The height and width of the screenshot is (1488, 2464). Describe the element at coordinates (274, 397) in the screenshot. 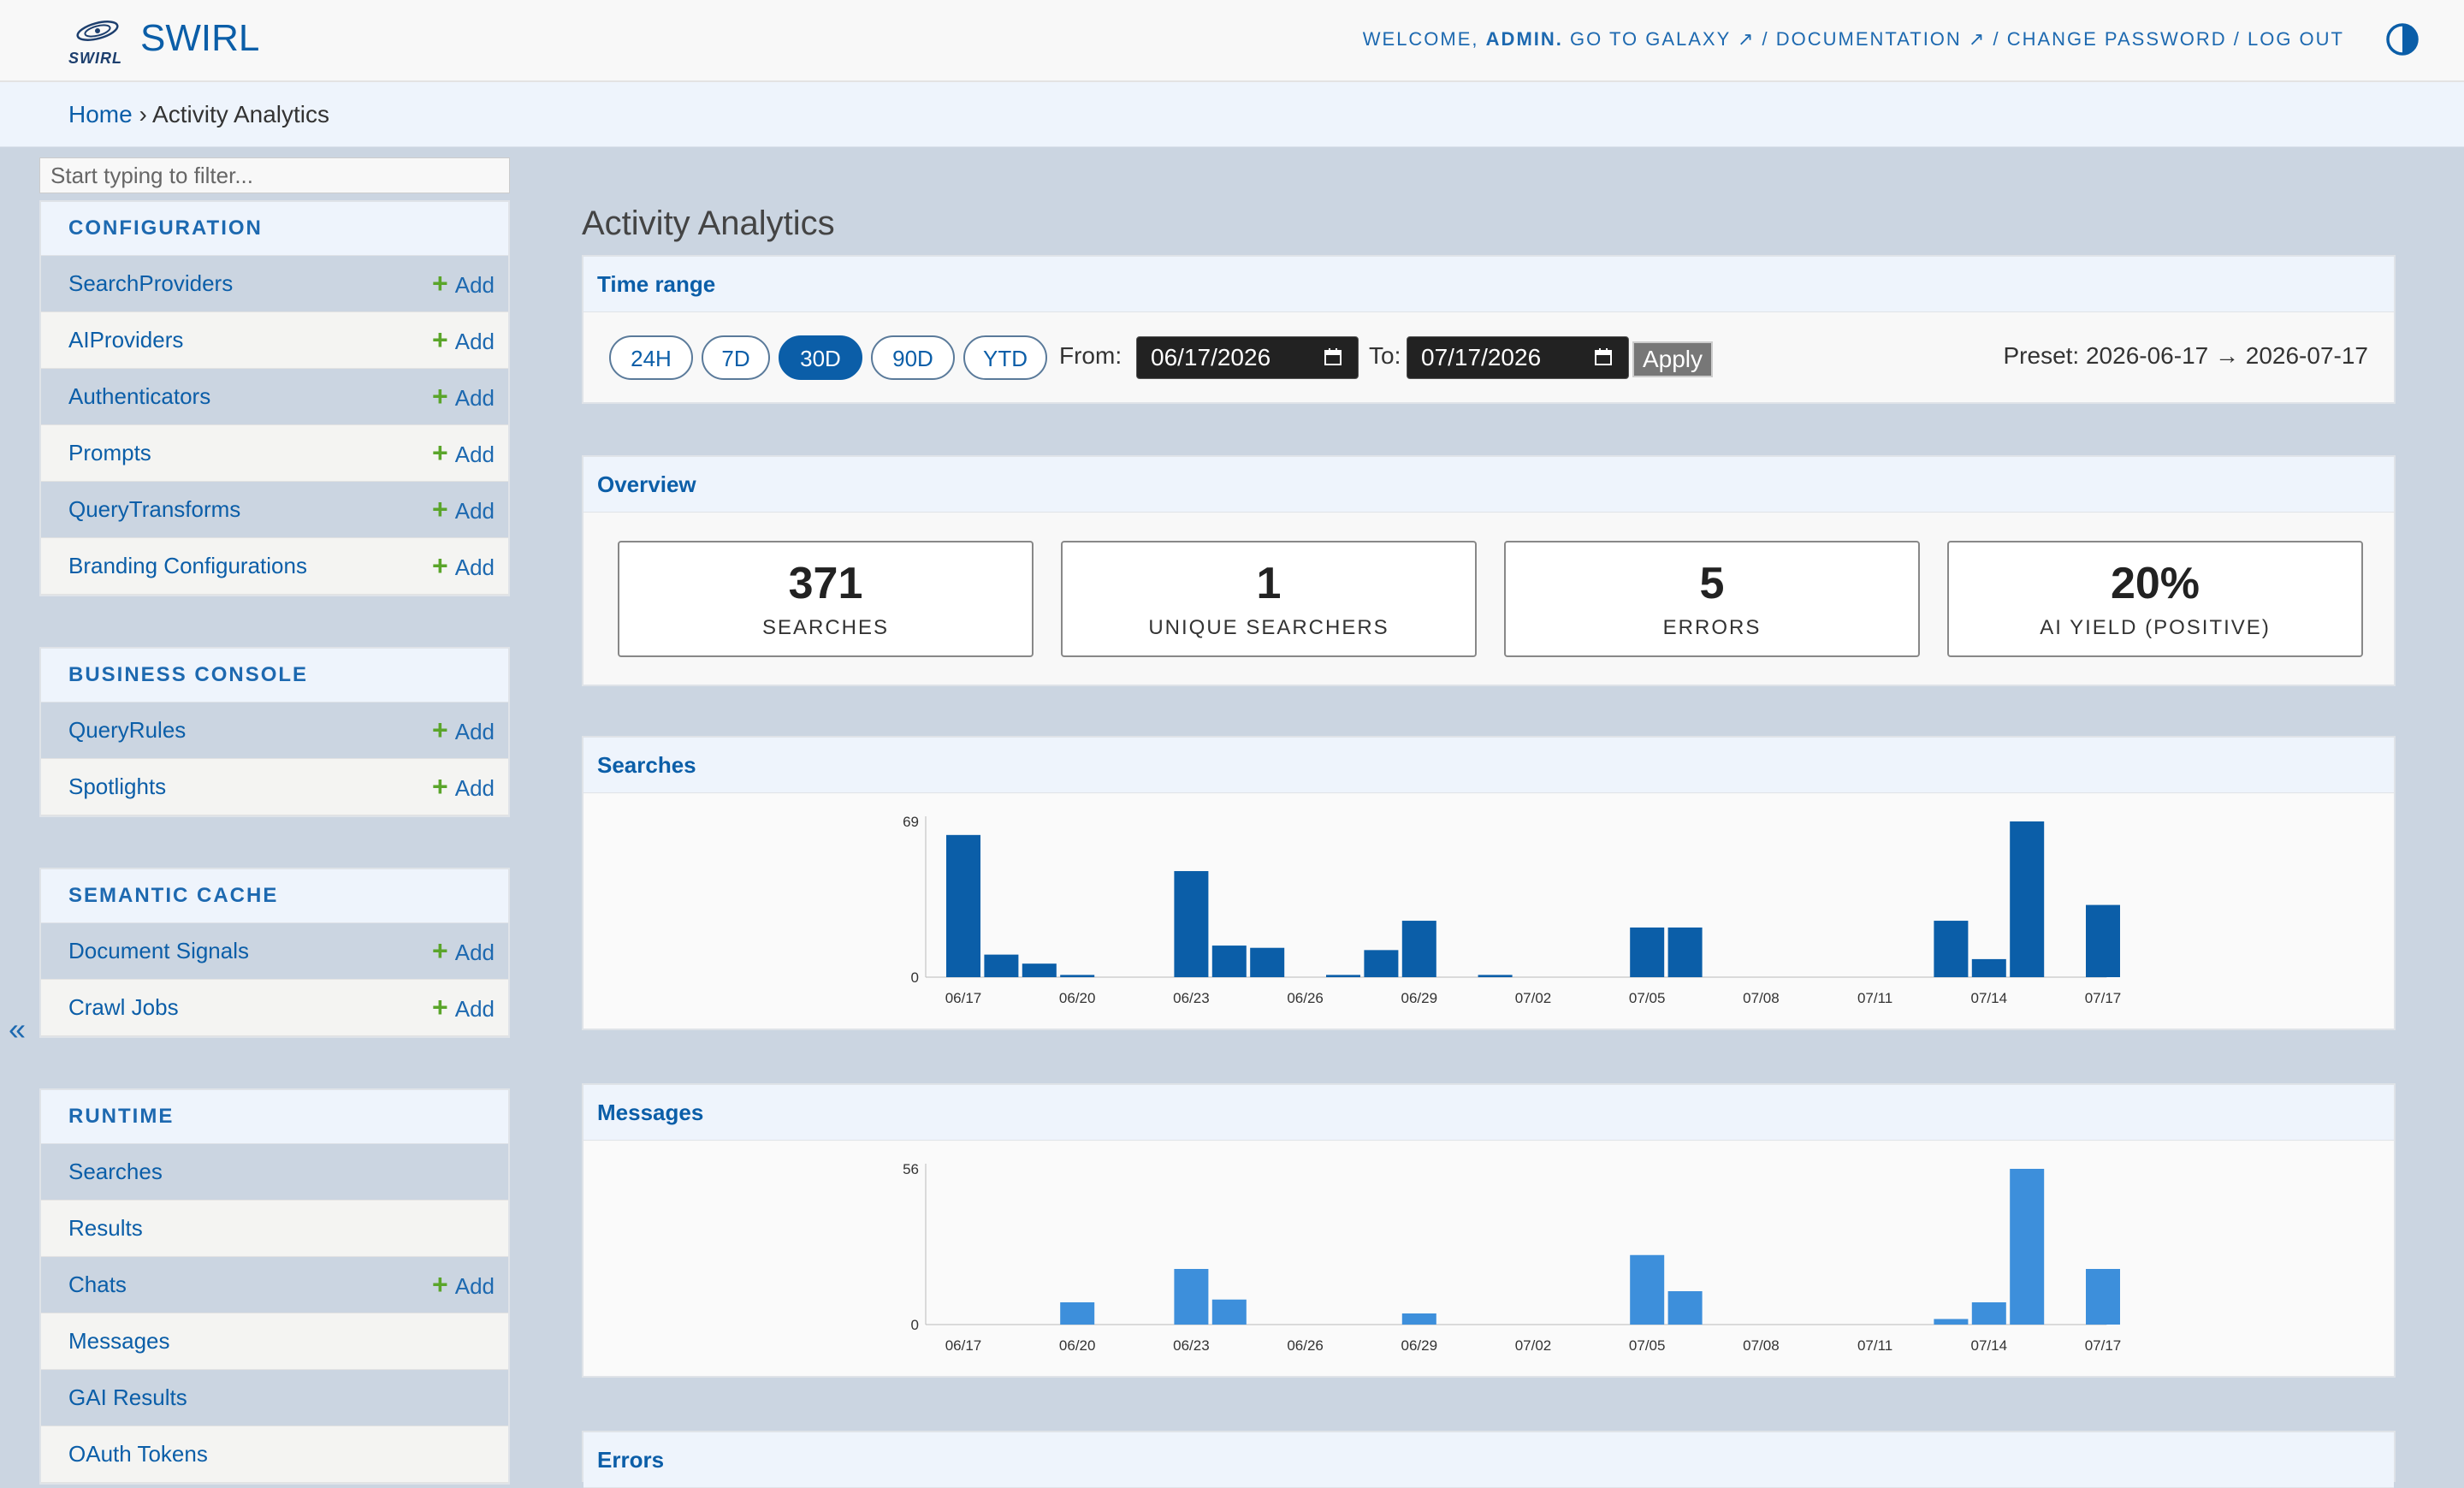

I see `sidebar-item-authenticators: Authenticators + Add` at that location.